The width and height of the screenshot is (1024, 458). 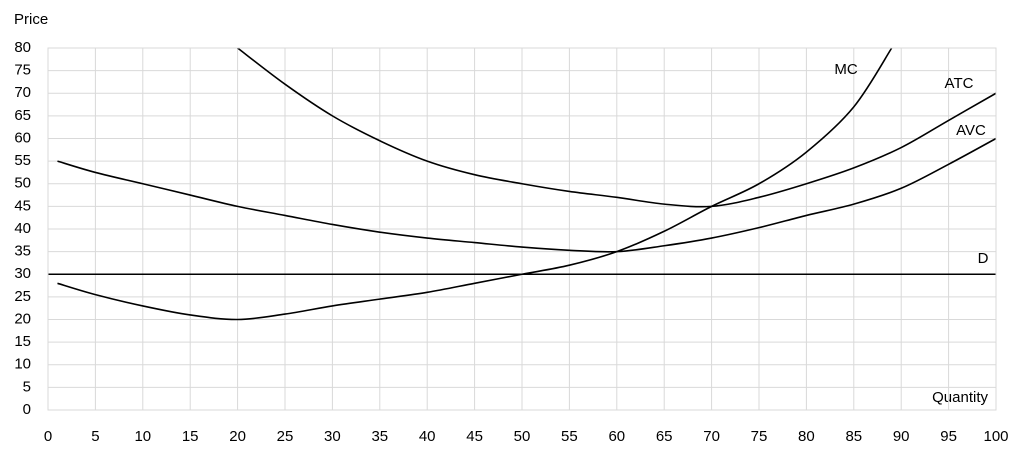 What do you see at coordinates (474, 436) in the screenshot?
I see `x-tick-label: 45` at bounding box center [474, 436].